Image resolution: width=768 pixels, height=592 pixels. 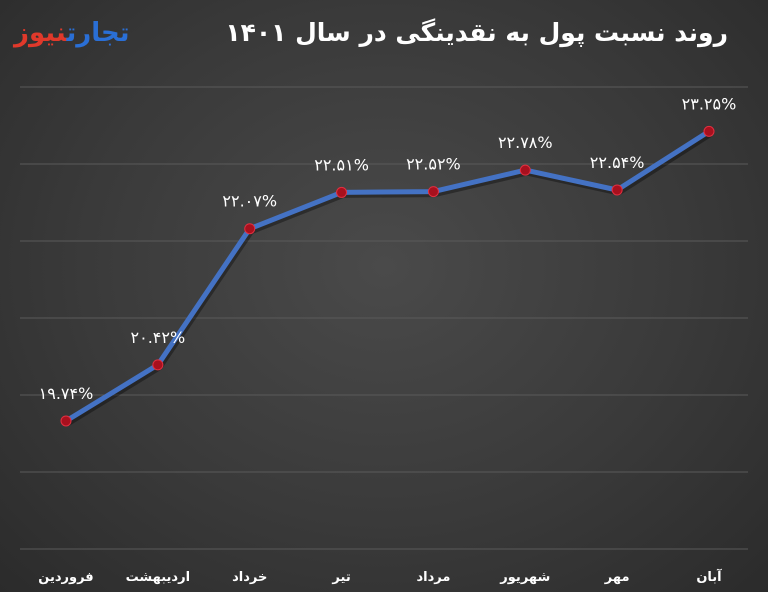 What do you see at coordinates (98, 33) in the screenshot?
I see `logo-text-part-a: تجارت` at bounding box center [98, 33].